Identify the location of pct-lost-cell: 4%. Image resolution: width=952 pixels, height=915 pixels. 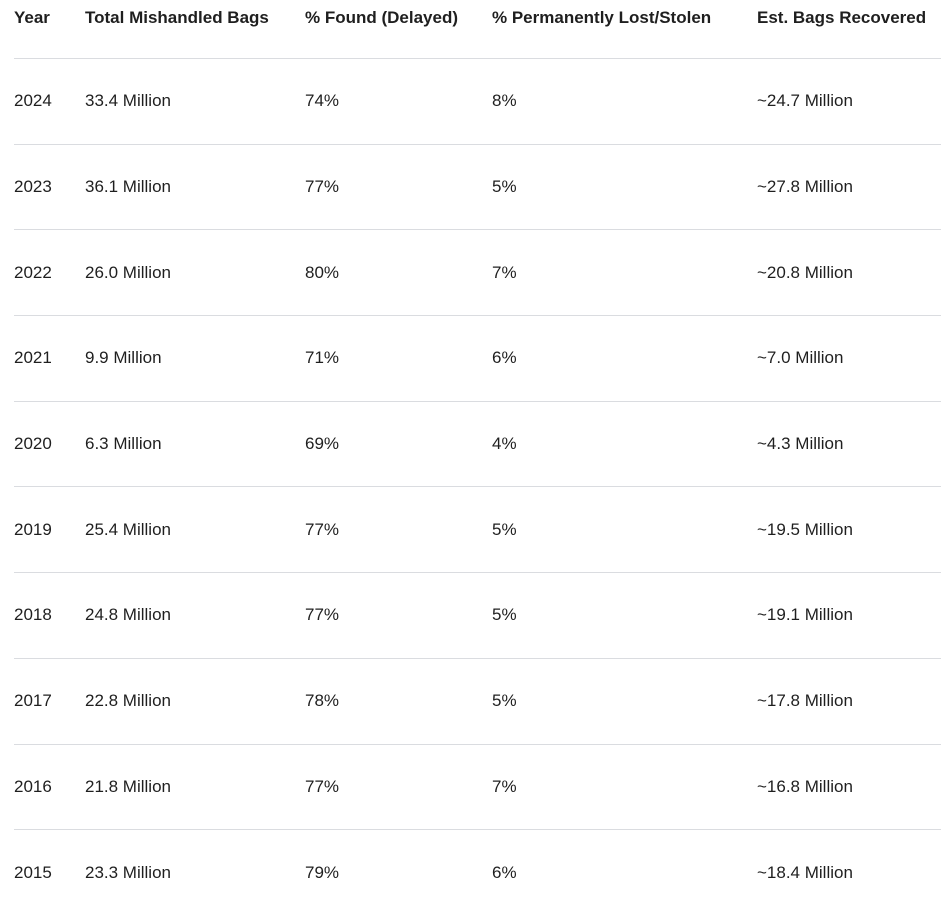
(504, 444).